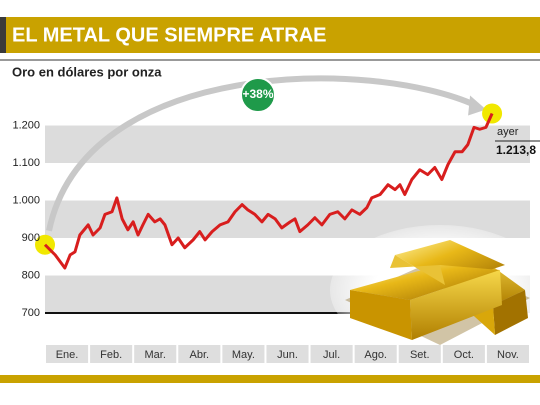 The image size is (540, 405). I want to click on x-tick-label: Ene., so click(67, 355).